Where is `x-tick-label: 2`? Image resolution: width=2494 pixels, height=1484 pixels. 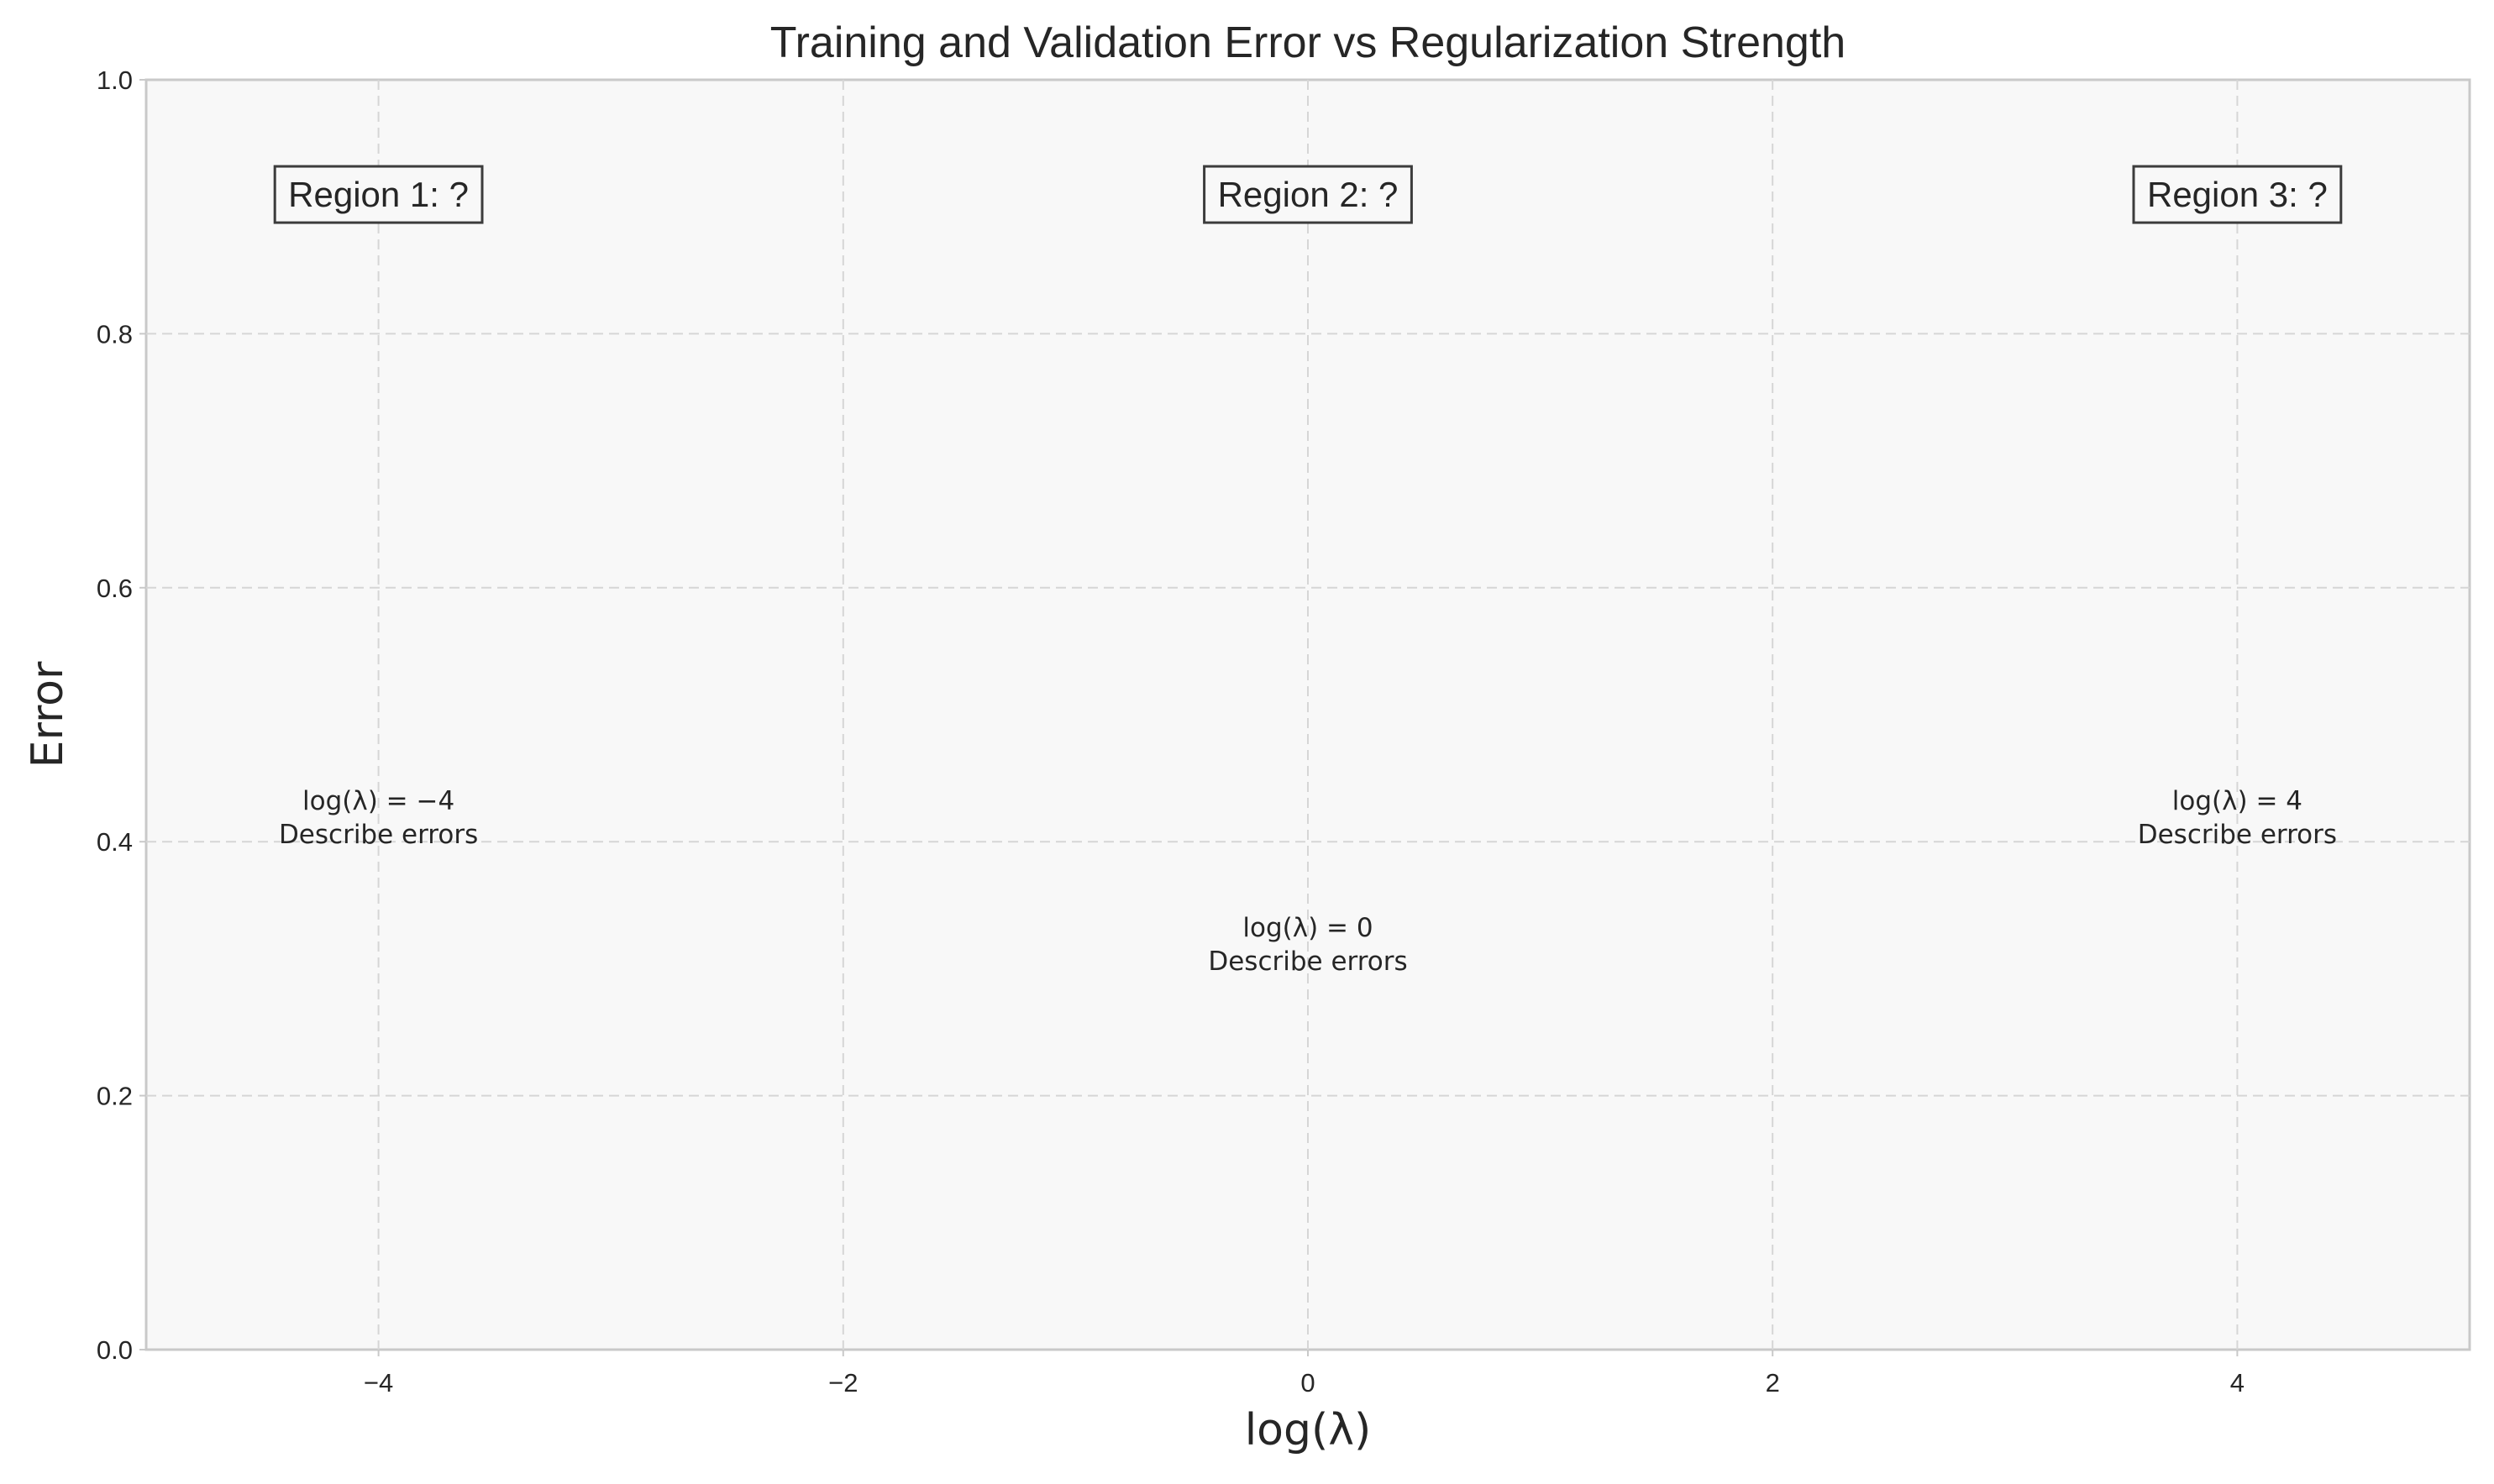
x-tick-label: 2 is located at coordinates (1773, 1383).